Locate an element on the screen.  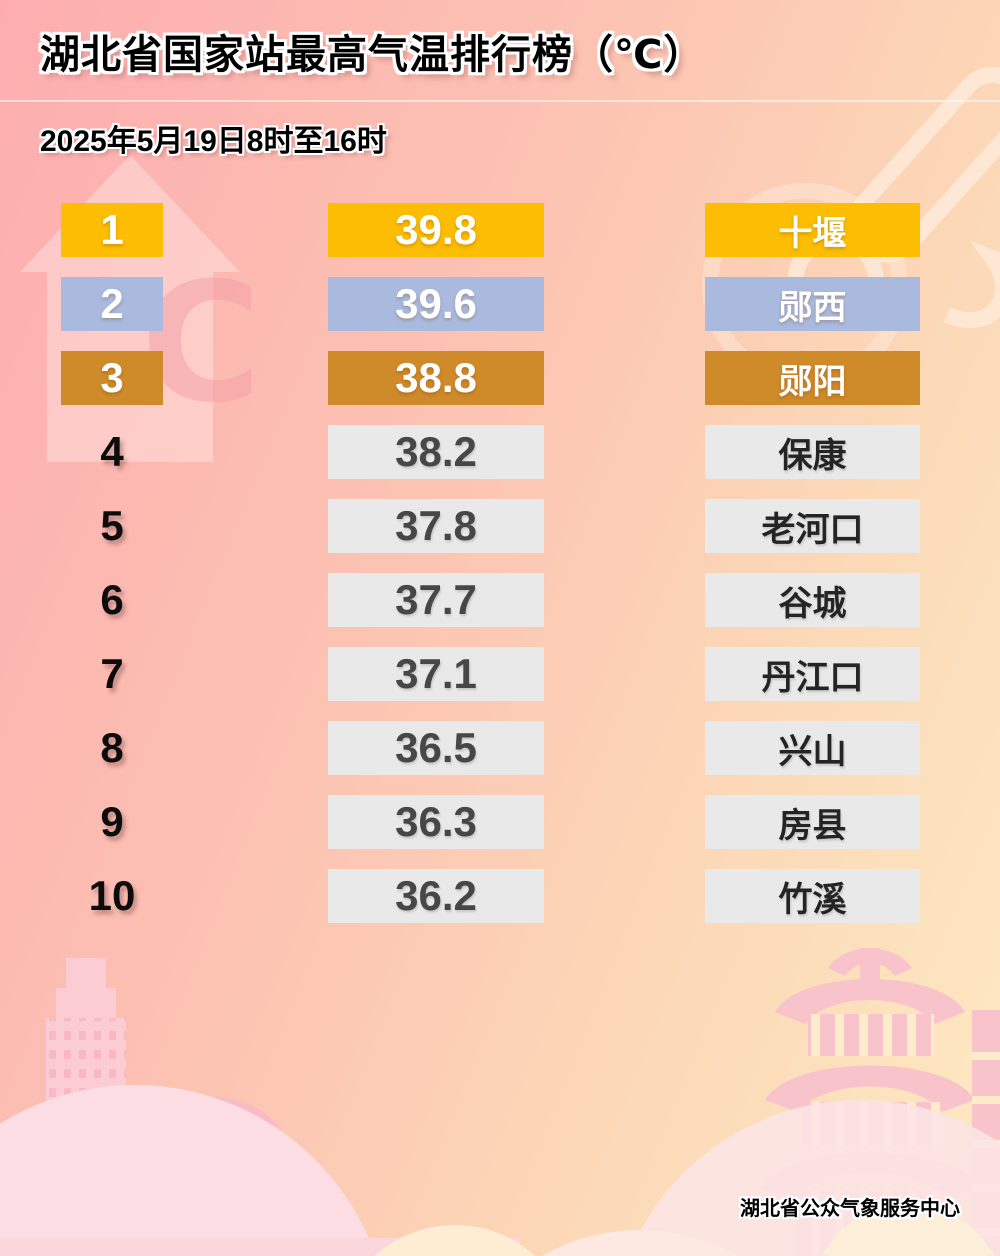
rank-row-5: 5 37.8 老河口 is located at coordinates (500, 526).